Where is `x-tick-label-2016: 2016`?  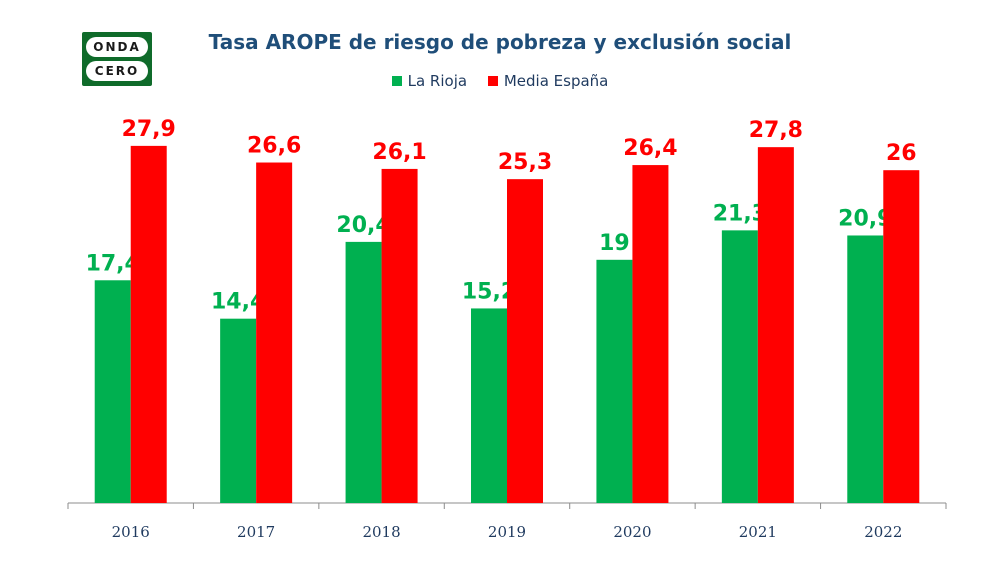
x-tick-label-2016: 2016 is located at coordinates (131, 532).